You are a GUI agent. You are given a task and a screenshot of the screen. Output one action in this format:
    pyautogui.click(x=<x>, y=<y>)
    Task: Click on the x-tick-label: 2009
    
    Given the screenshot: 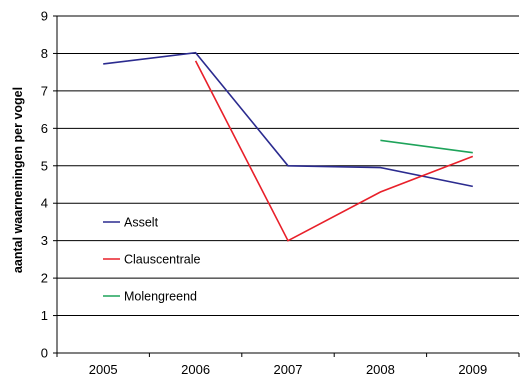 What is the action you would take?
    pyautogui.click(x=472, y=369)
    